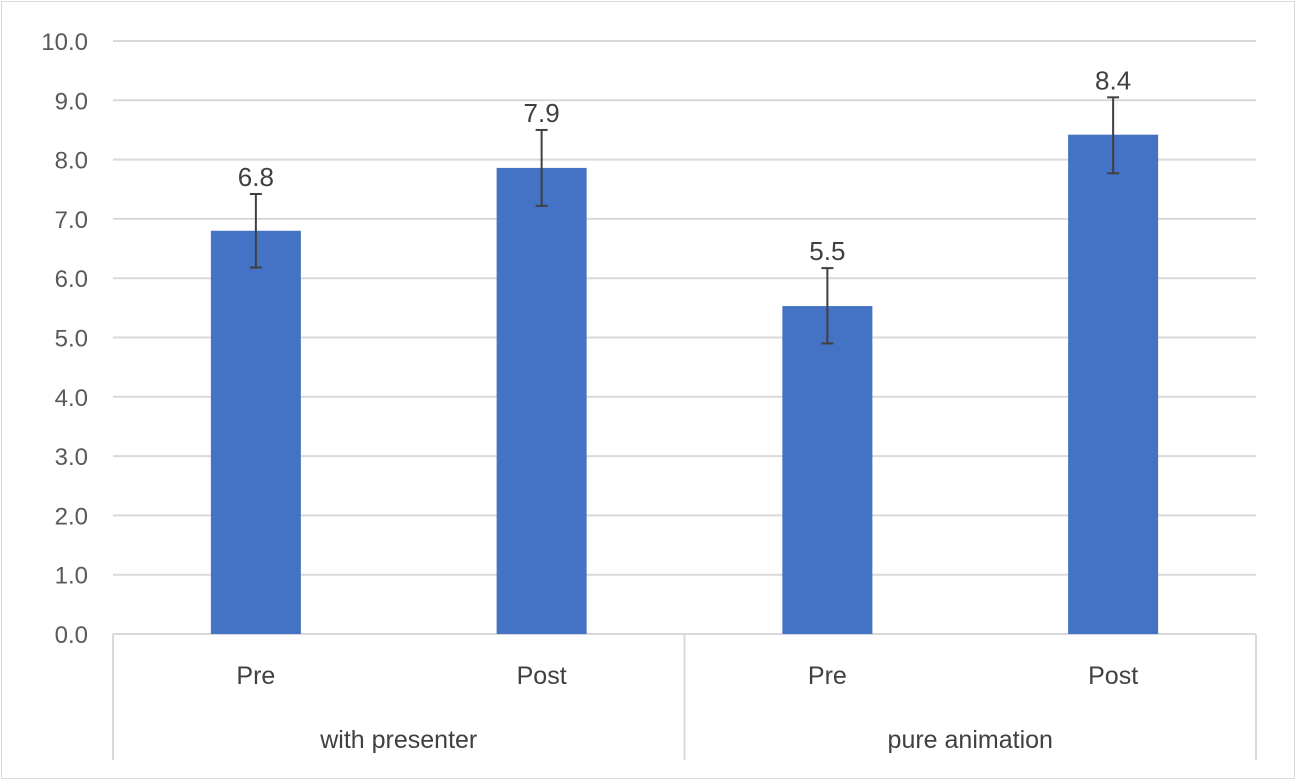  What do you see at coordinates (256, 177) in the screenshot?
I see `data-label: 6.8` at bounding box center [256, 177].